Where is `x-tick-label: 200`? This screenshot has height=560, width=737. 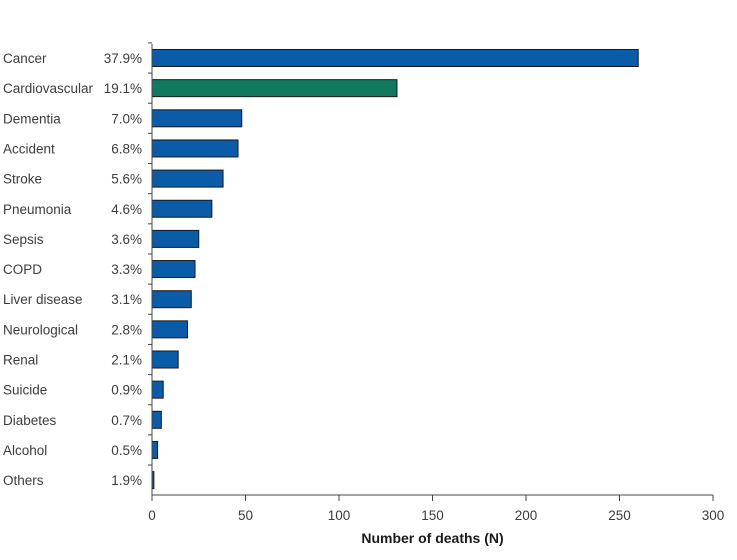
x-tick-label: 200 is located at coordinates (526, 515).